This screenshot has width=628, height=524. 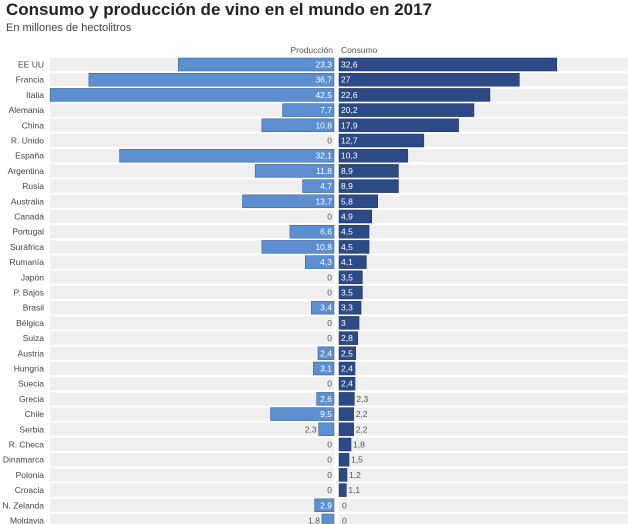 I want to click on production-value-label: 2,6, so click(x=326, y=399).